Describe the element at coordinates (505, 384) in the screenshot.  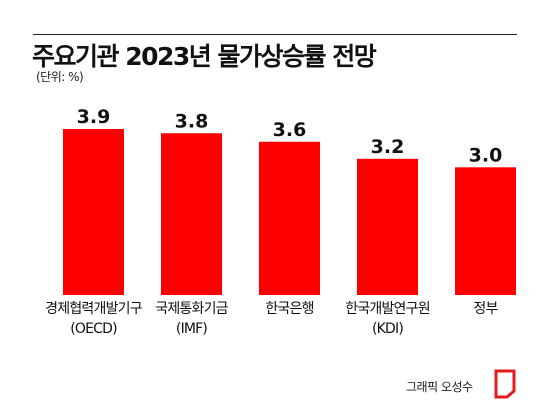
I see `publisher-logo-icon` at that location.